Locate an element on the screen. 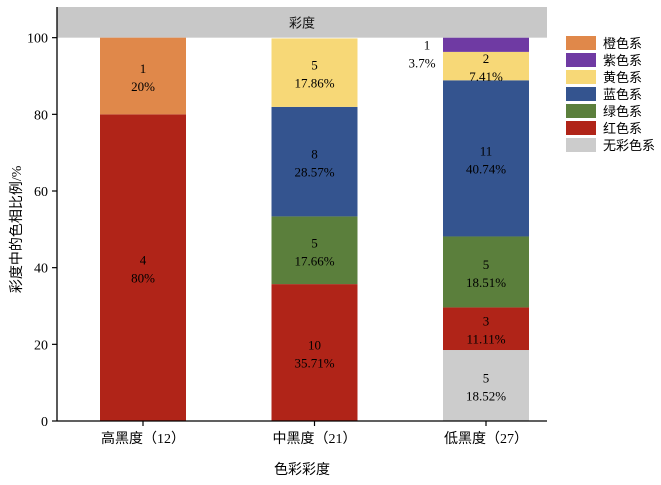 This screenshot has width=661, height=485. data-label-percent: 18.52% is located at coordinates (486, 396).